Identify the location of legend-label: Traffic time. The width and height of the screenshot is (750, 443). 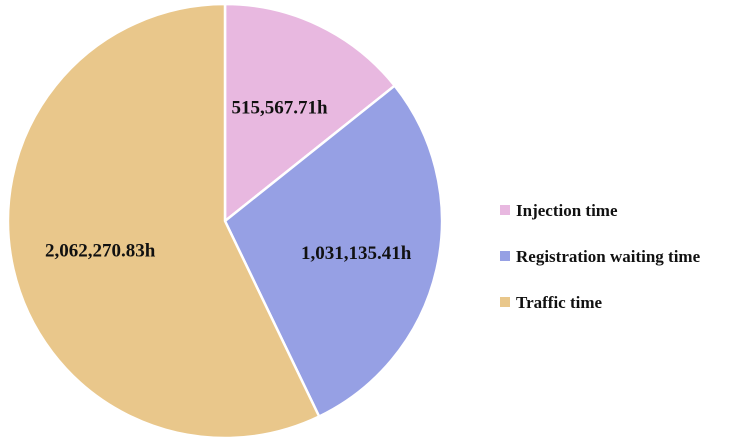
(559, 302).